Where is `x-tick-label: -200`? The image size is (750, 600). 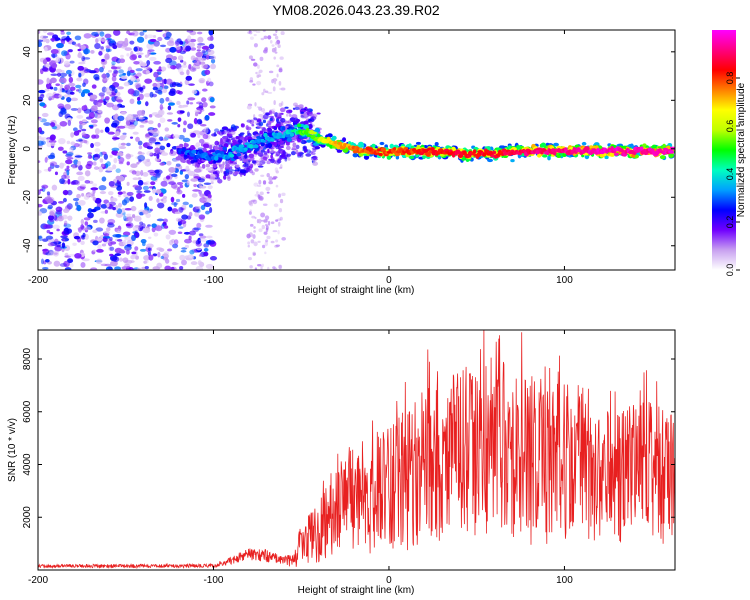
x-tick-label: -200 is located at coordinates (38, 580).